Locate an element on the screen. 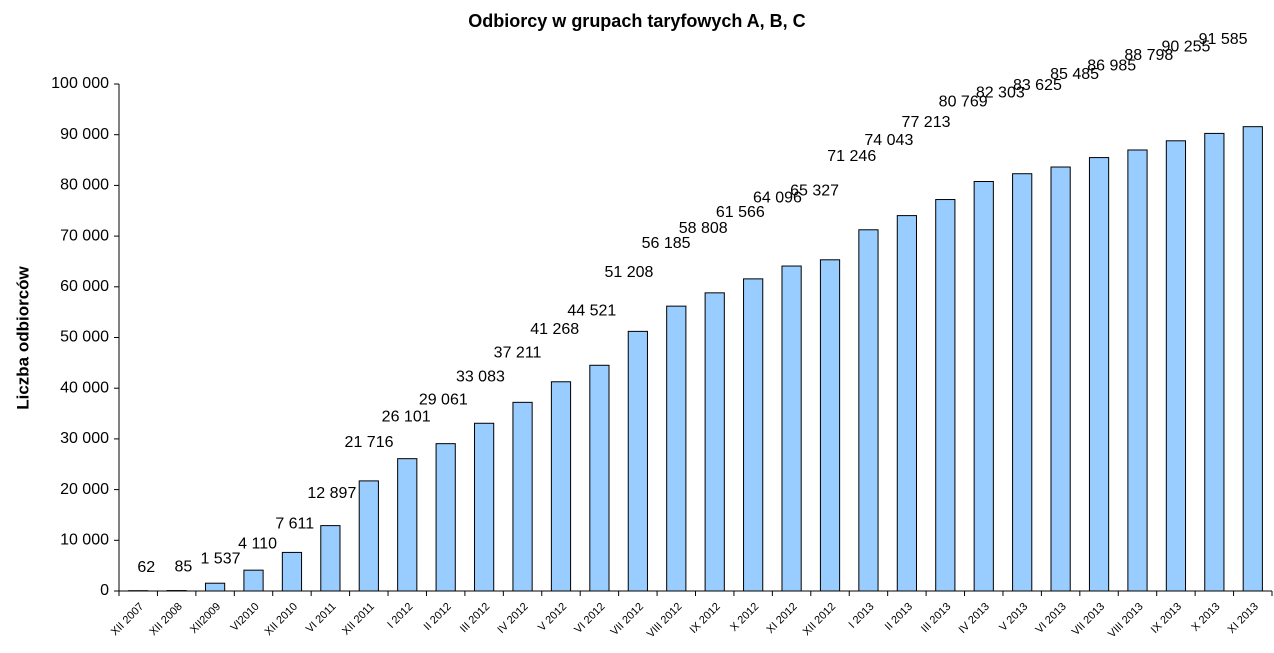  x-tick-label: III 2013 is located at coordinates (936, 618).